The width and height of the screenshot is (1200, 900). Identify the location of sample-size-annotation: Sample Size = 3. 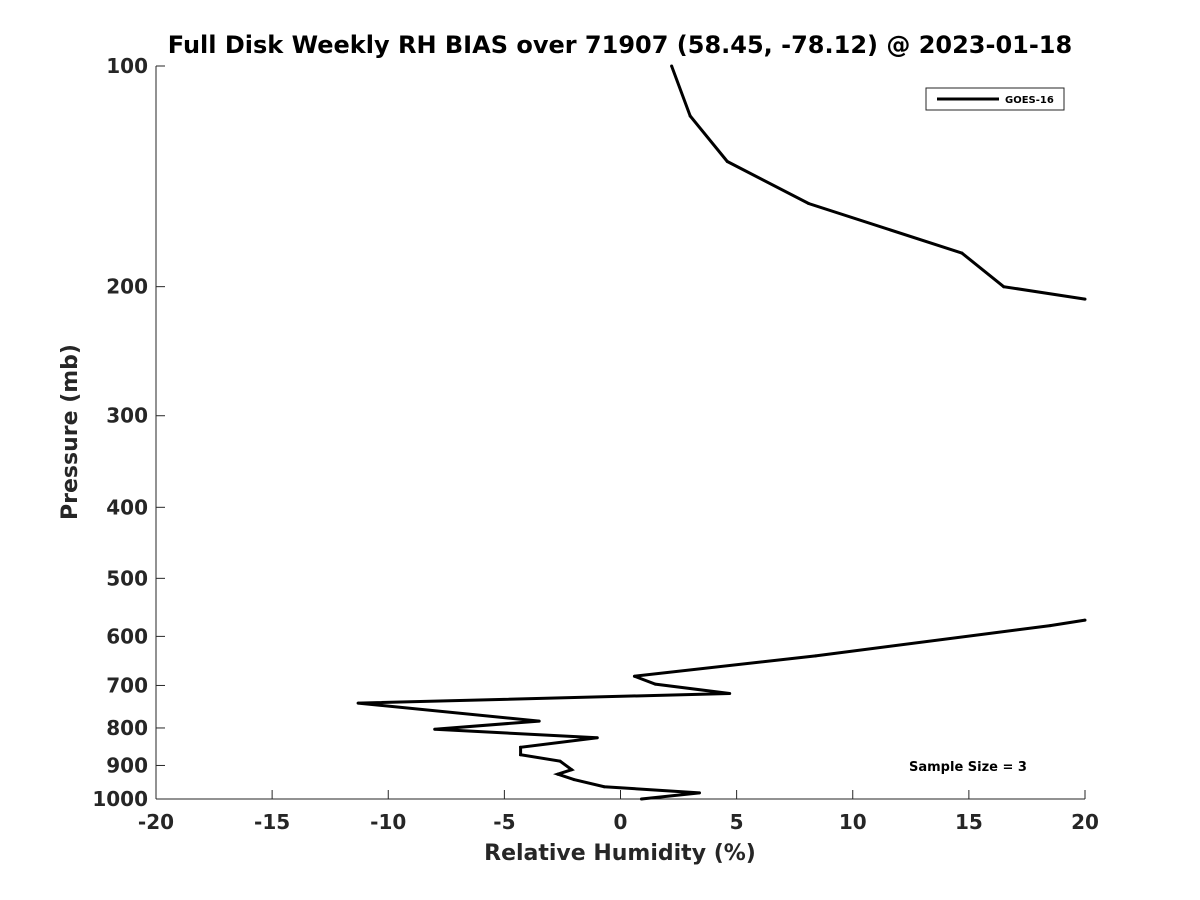
(968, 767).